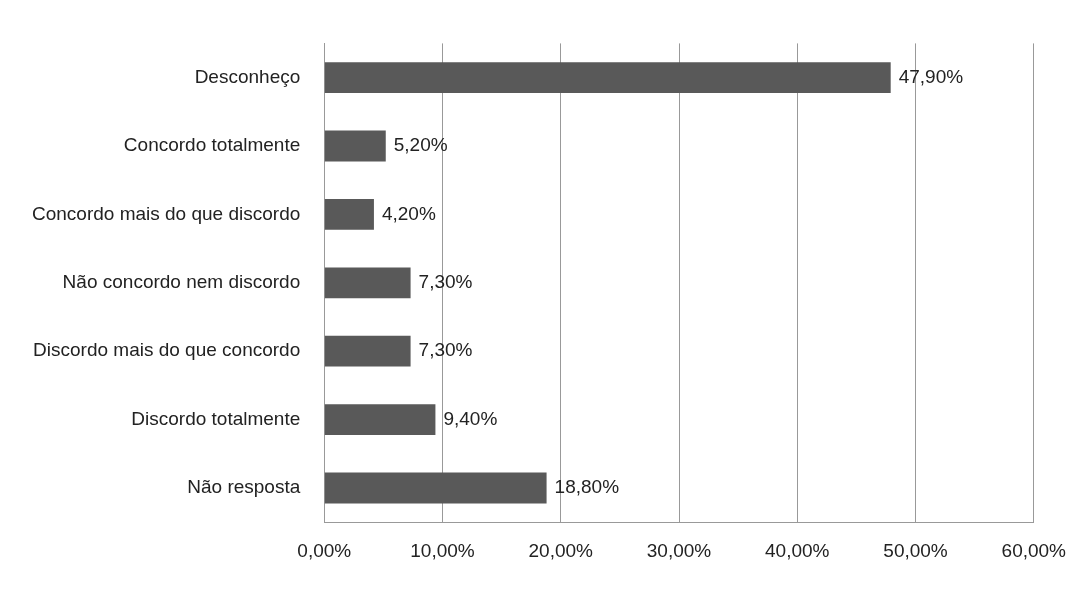  What do you see at coordinates (247, 76) in the screenshot?
I see `y-tick-label: Desconheço` at bounding box center [247, 76].